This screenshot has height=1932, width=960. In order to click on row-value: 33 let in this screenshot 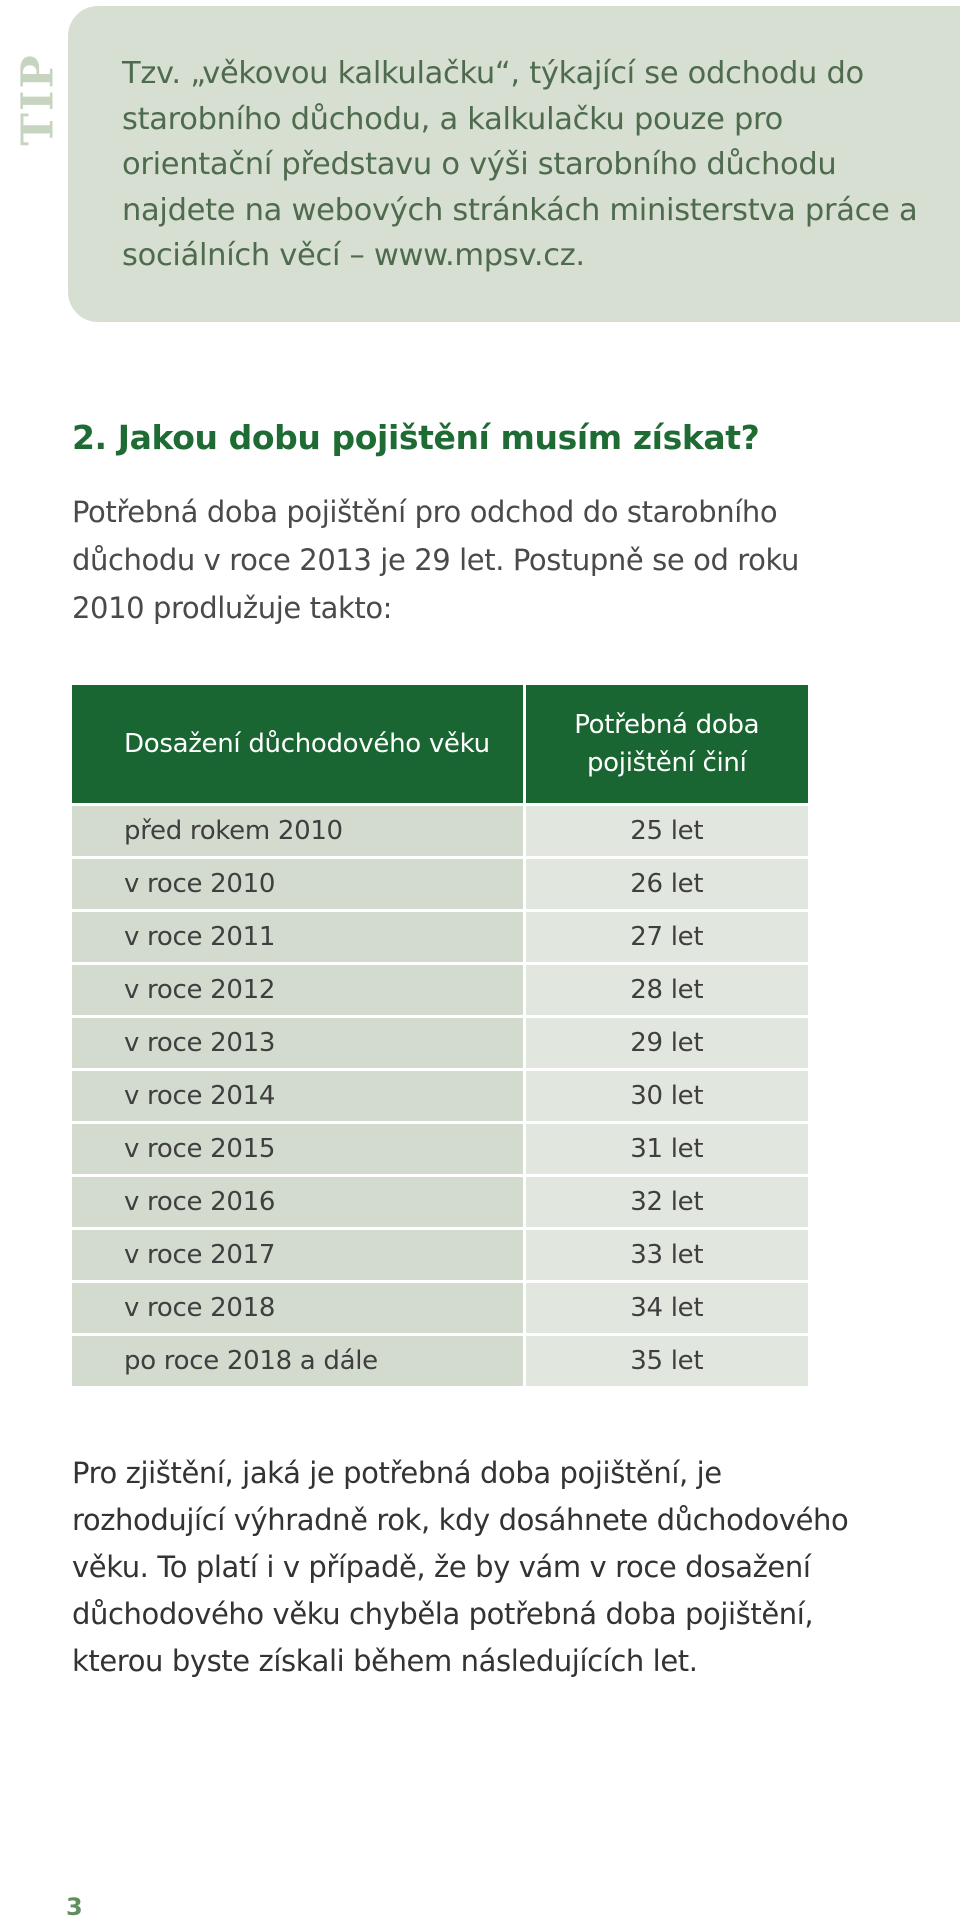, I will do `click(666, 1254)`.